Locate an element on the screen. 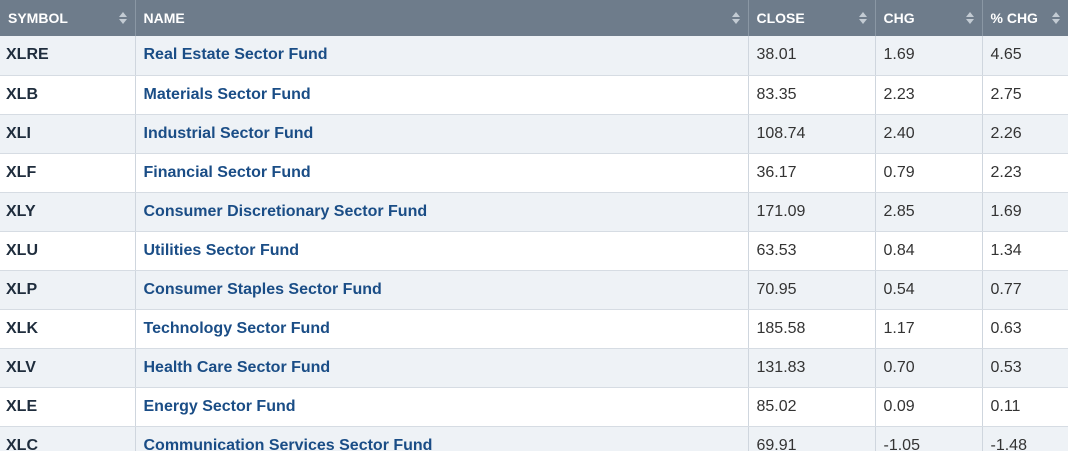  name-cell: Energy Sector Fund is located at coordinates (442, 407).